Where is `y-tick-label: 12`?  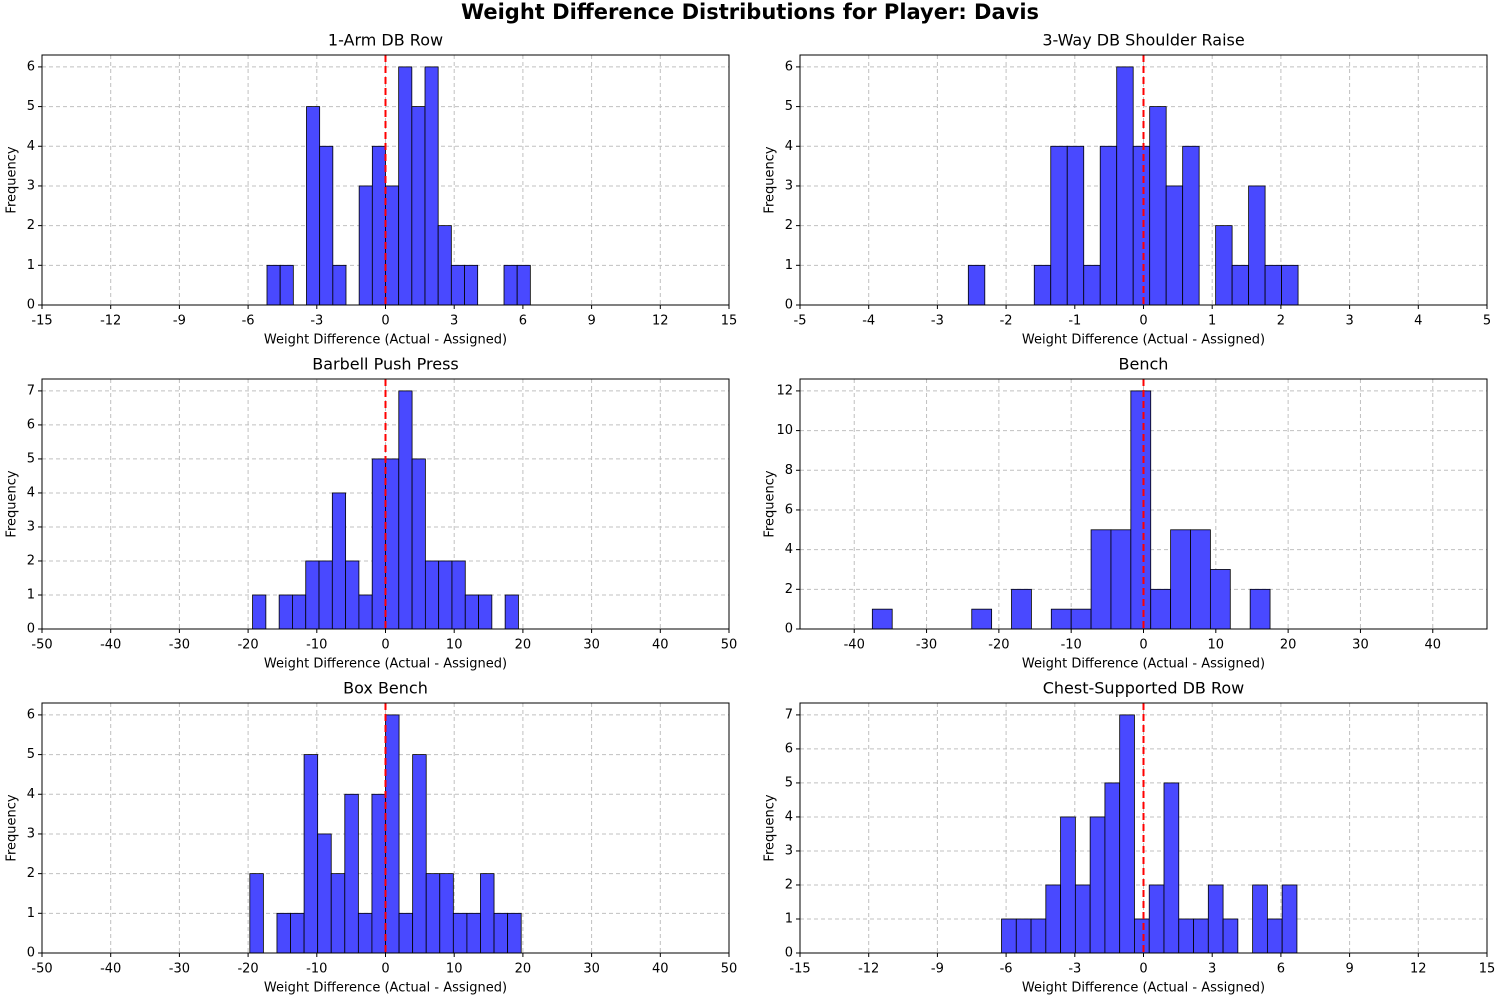
y-tick-label: 12 is located at coordinates (784, 390).